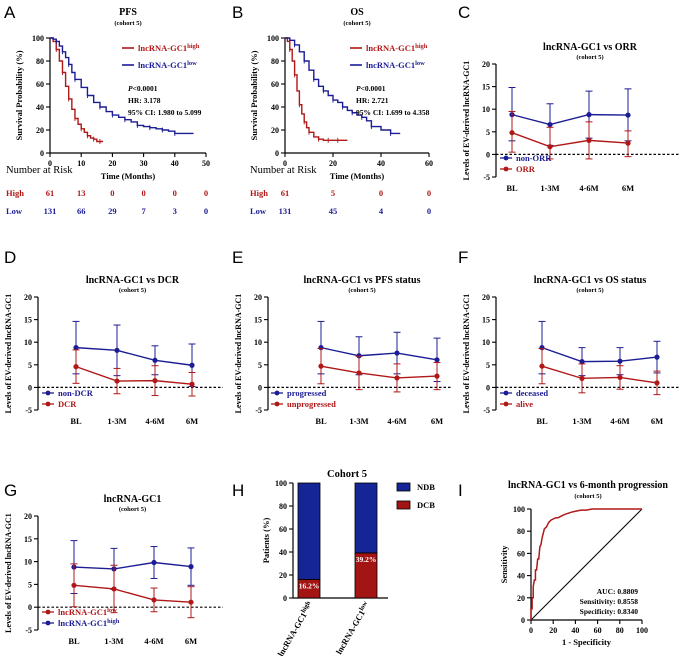 This screenshot has width=685, height=656. Describe the element at coordinates (532, 393) in the screenshot. I see `legend-label: deceased` at that location.